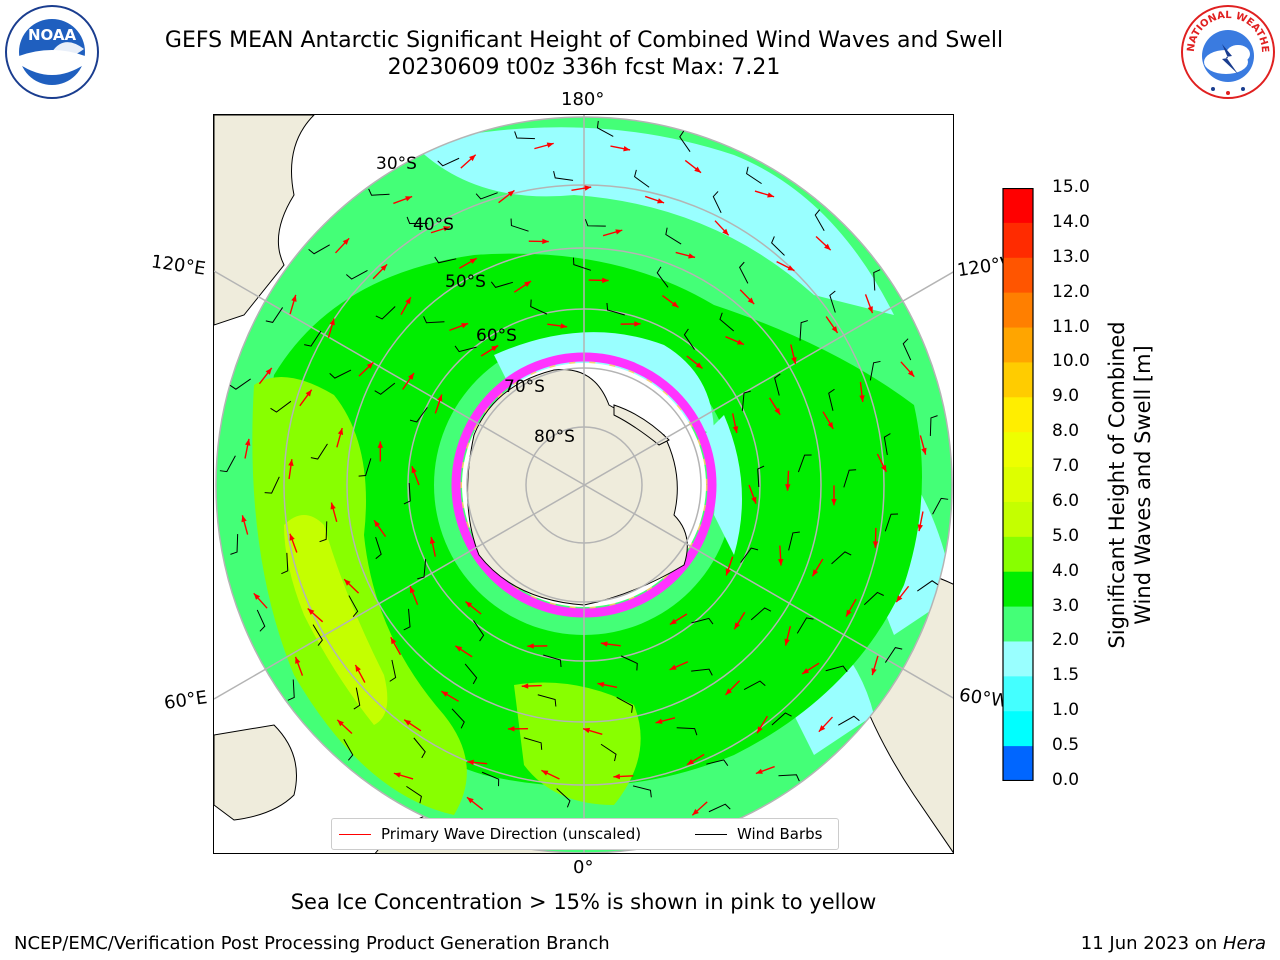 This screenshot has height=960, width=1280. I want to click on colorbar-tick-label: 8.0, so click(1066, 431).